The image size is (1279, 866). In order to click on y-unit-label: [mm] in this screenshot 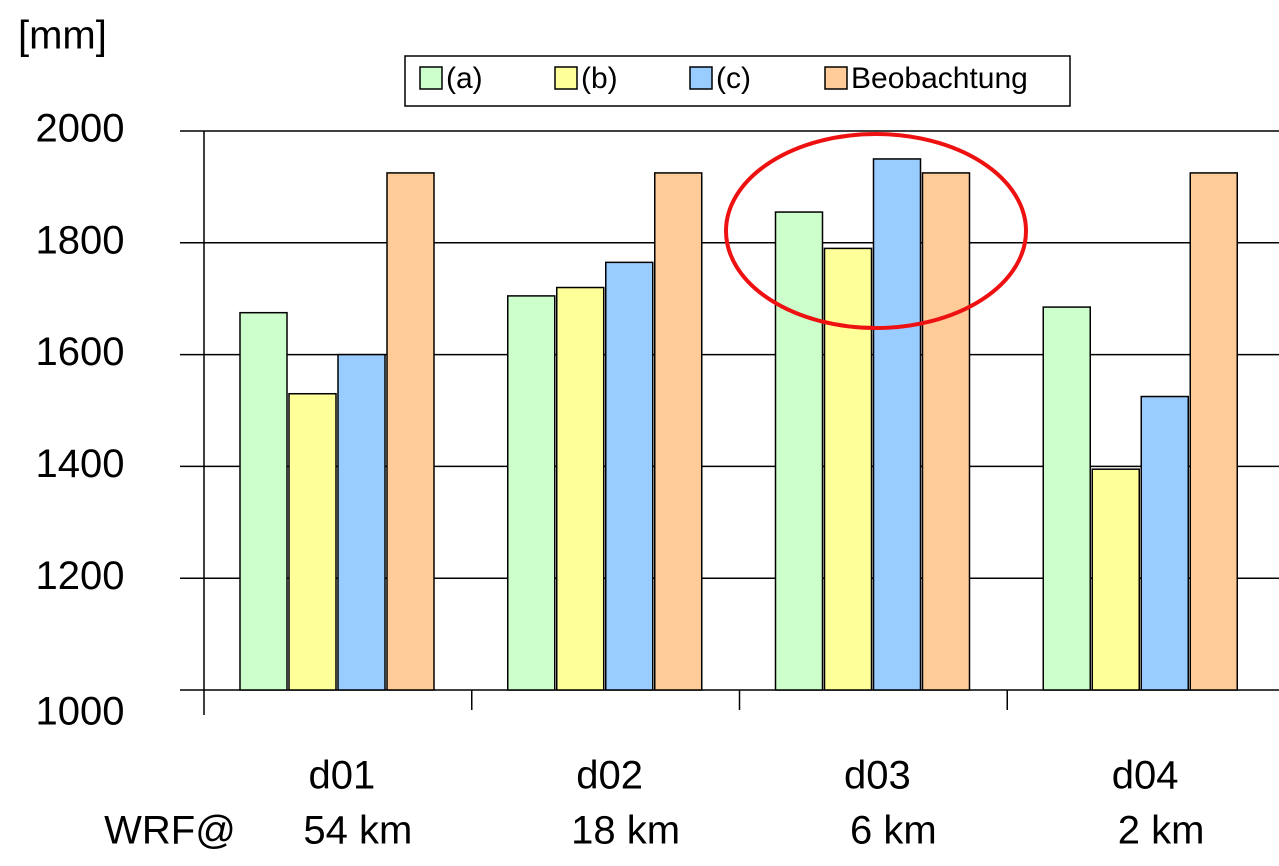, I will do `click(62, 36)`.